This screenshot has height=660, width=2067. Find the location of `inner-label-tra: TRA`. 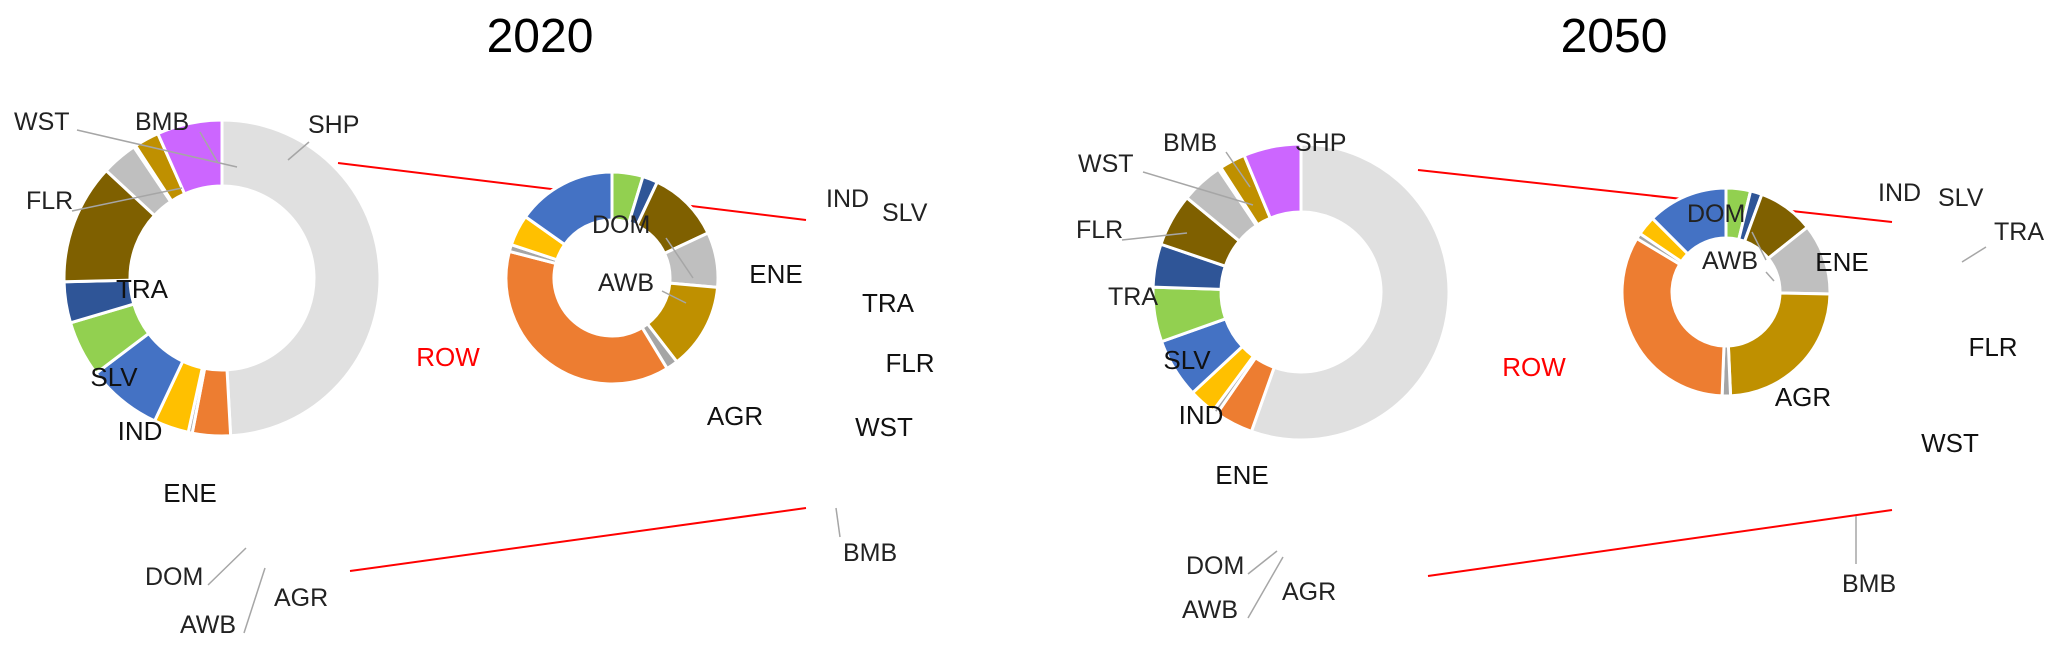

inner-label-tra: TRA is located at coordinates (888, 303).